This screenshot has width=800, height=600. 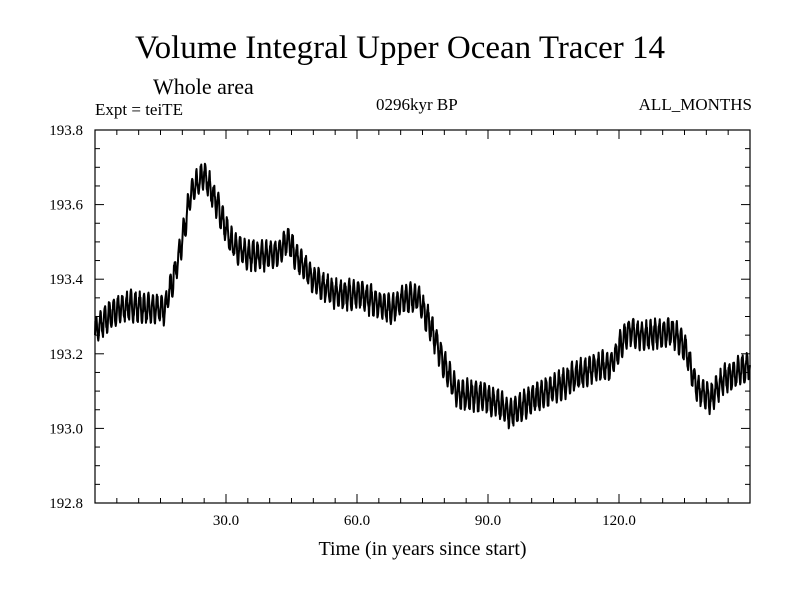 What do you see at coordinates (619, 521) in the screenshot?
I see `x-tick-label: 120.0` at bounding box center [619, 521].